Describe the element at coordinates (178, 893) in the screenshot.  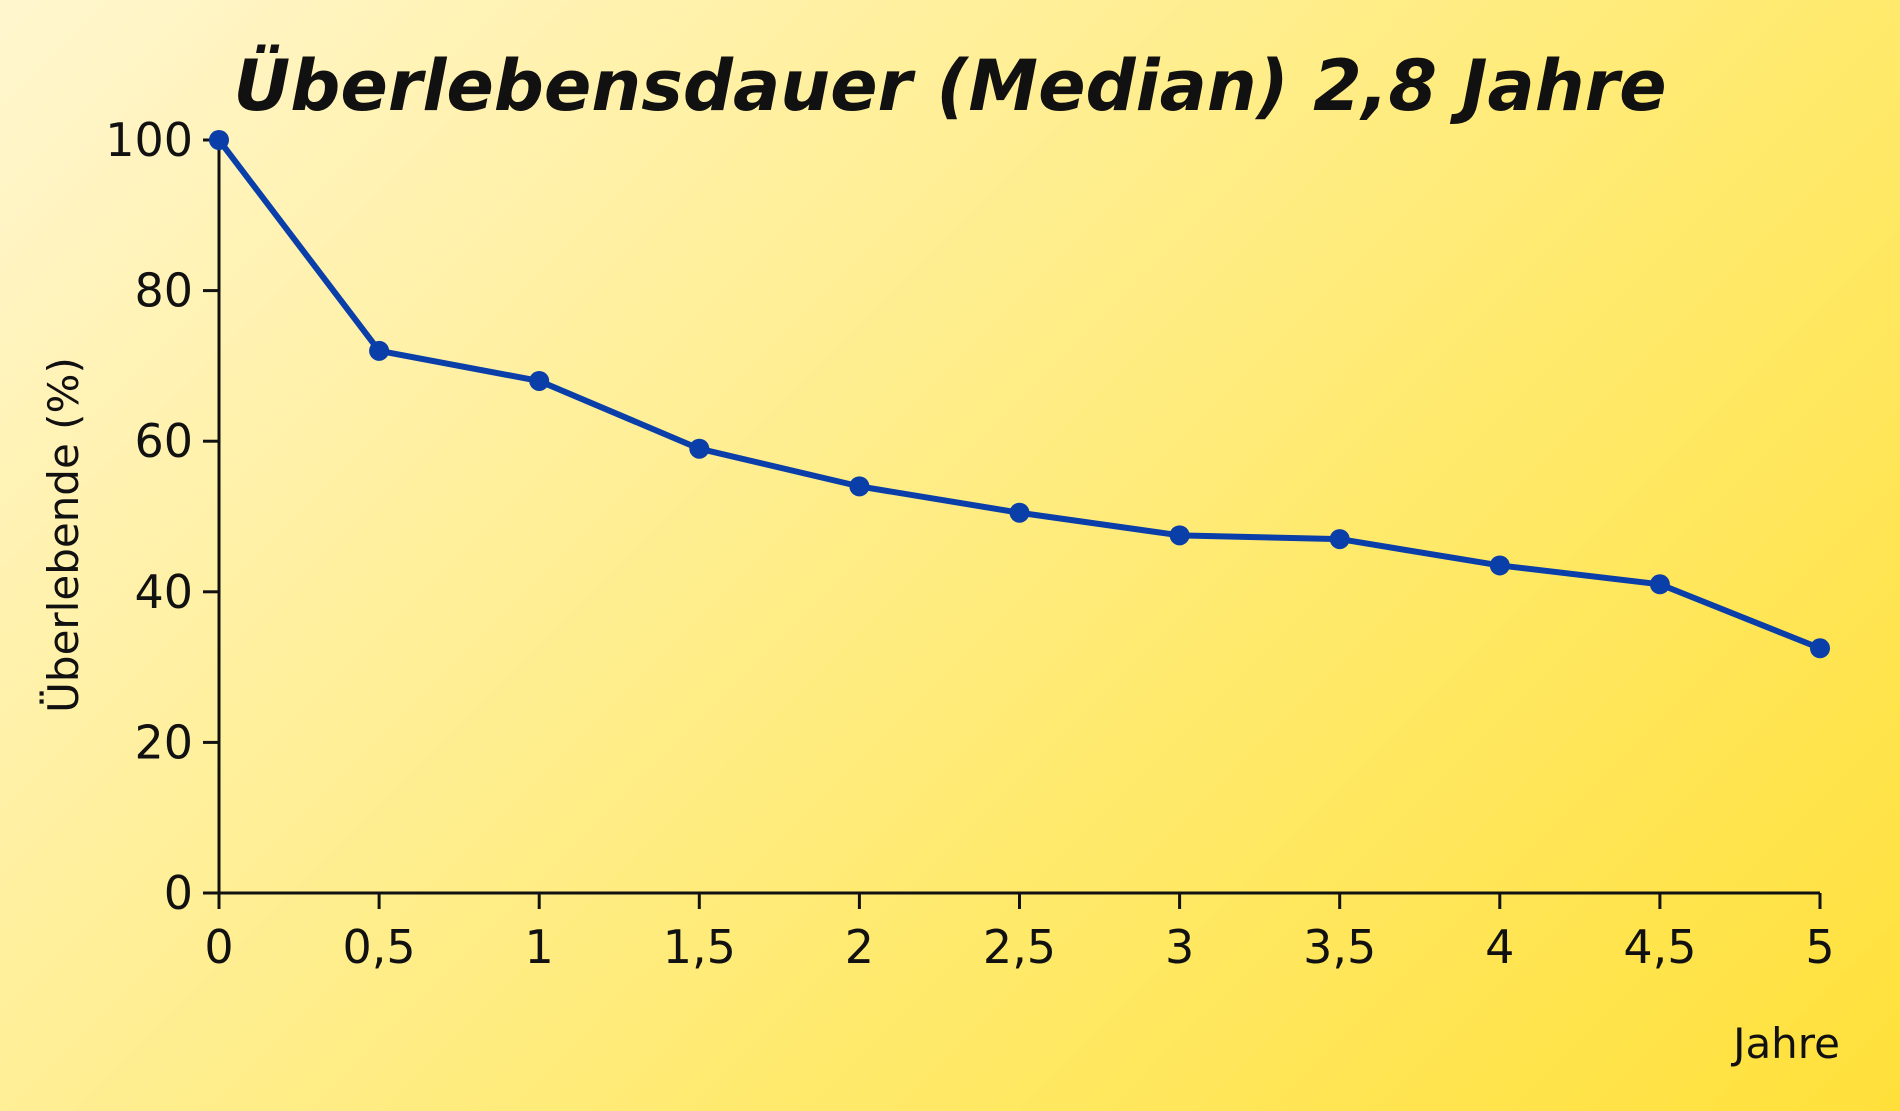
I see `y-tick-label: 0` at that location.